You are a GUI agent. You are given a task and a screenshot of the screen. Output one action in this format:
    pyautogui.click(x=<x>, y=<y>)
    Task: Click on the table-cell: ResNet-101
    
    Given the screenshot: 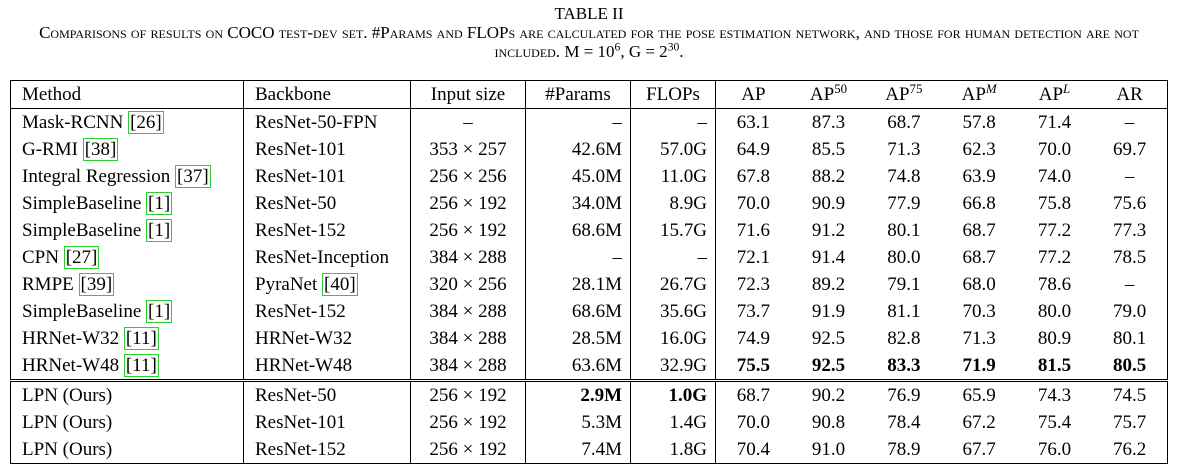 What is the action you would take?
    pyautogui.click(x=327, y=176)
    